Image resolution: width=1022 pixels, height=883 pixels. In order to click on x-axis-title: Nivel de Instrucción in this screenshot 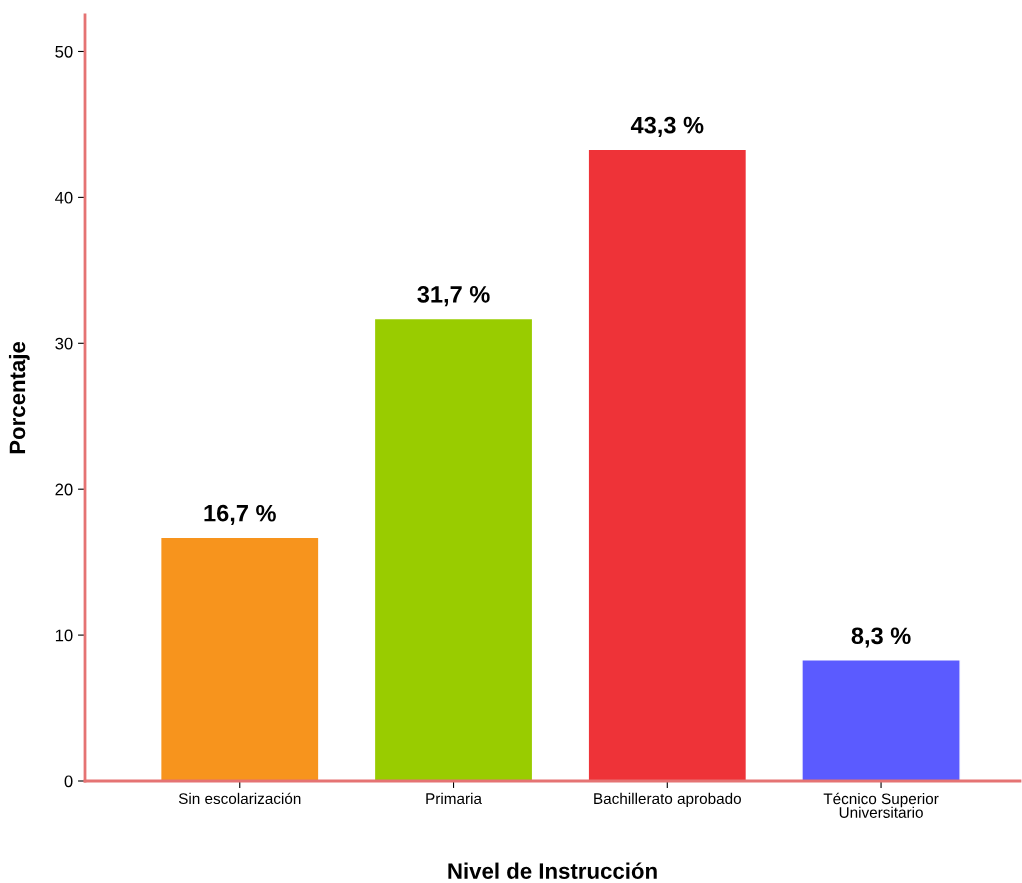, I will do `click(552, 870)`.